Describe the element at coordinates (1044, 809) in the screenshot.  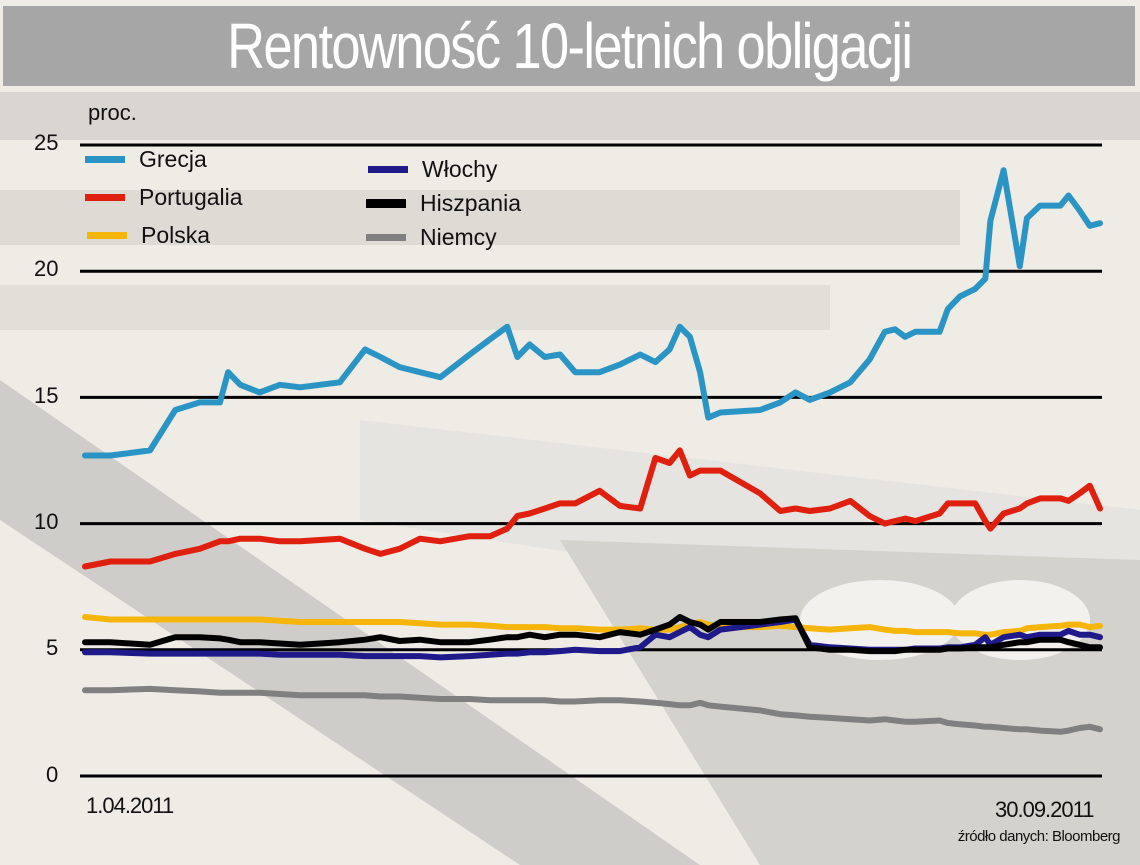
I see `x-axis-end-label: 30.09.2011` at that location.